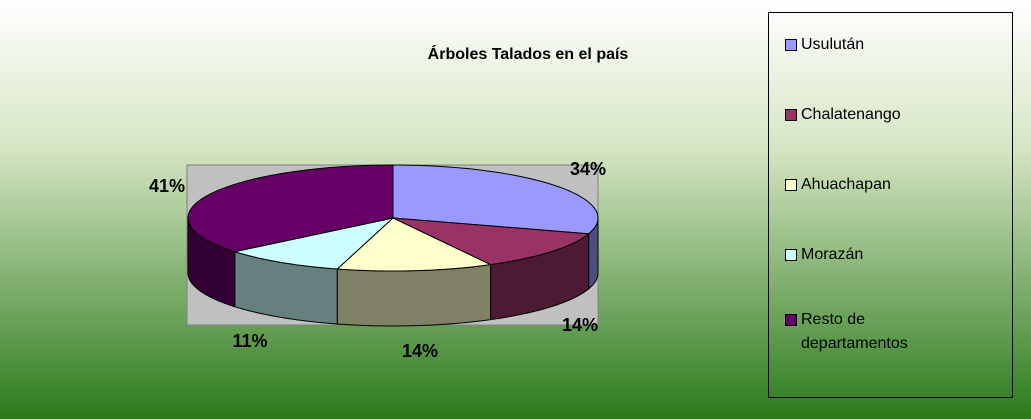  What do you see at coordinates (249, 341) in the screenshot?
I see `data-label: 11%` at bounding box center [249, 341].